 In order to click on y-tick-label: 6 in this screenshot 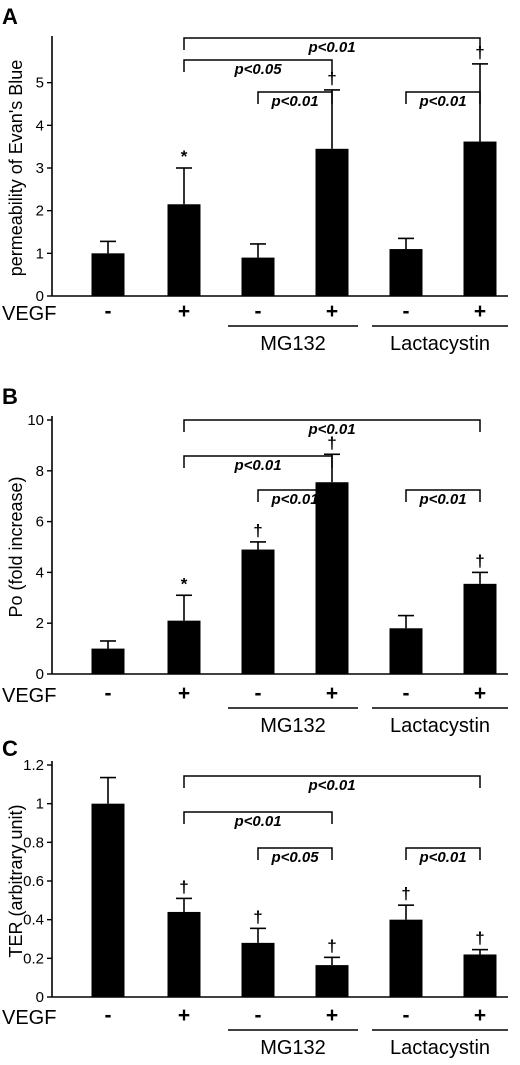, I will do `click(40, 522)`.